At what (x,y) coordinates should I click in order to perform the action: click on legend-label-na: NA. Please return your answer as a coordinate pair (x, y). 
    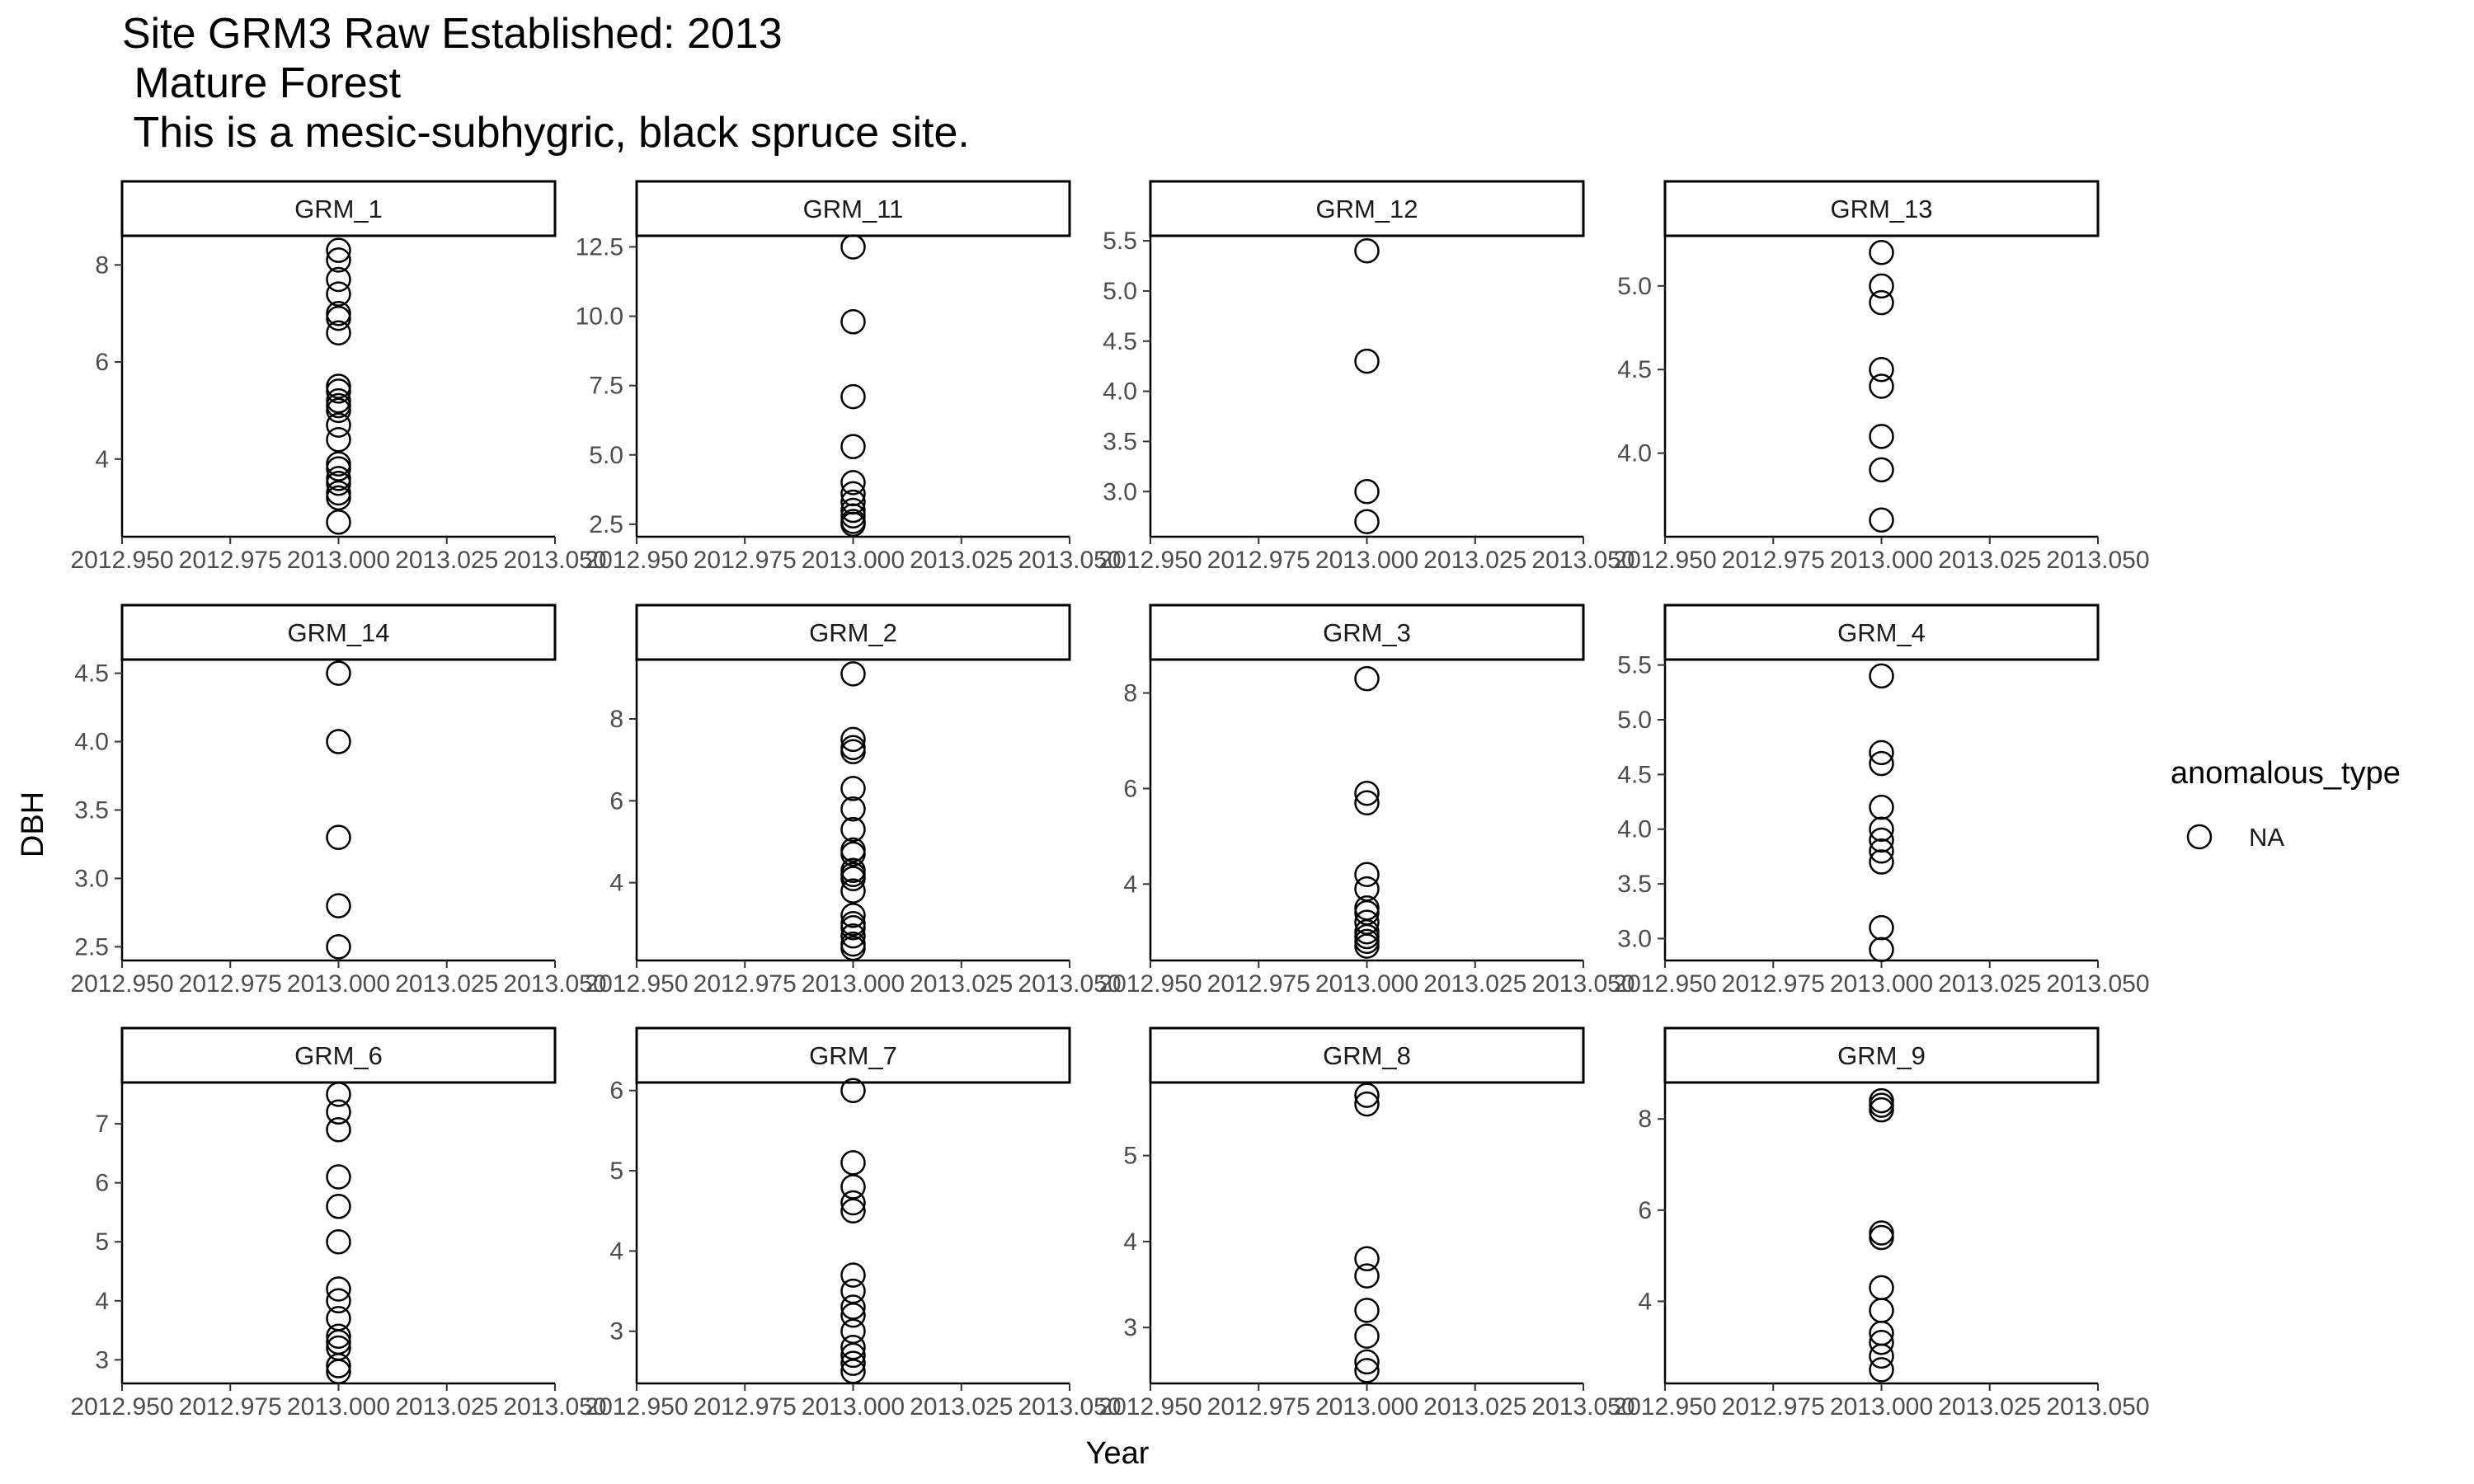
    Looking at the image, I should click on (2266, 837).